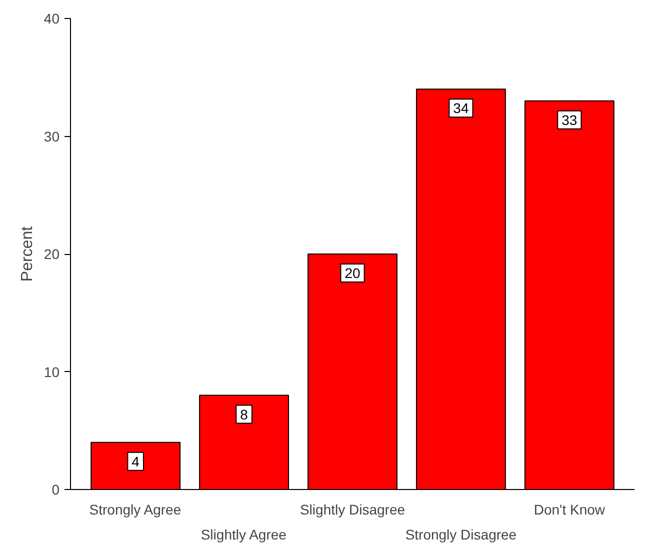 This screenshot has width=658, height=551. I want to click on y-tick-label: 30, so click(52, 136).